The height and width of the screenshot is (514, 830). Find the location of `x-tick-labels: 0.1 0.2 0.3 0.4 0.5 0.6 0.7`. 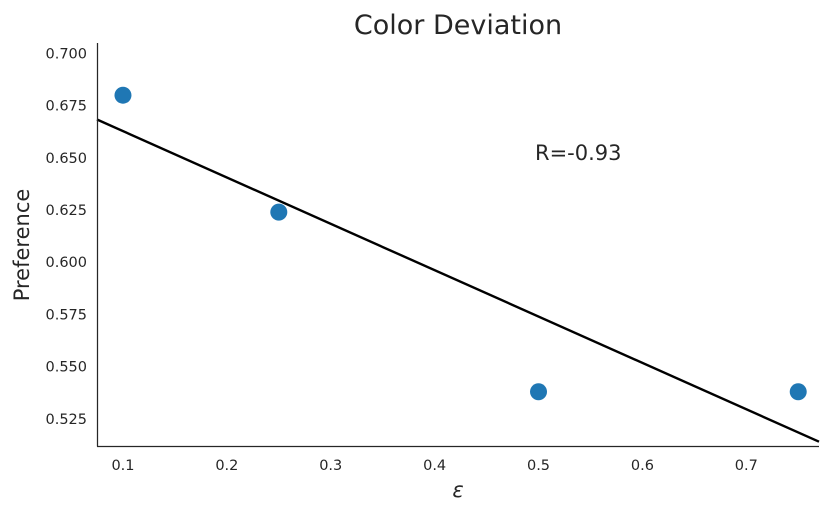

x-tick-labels: 0.1 0.2 0.3 0.4 0.5 0.6 0.7 is located at coordinates (434, 466).